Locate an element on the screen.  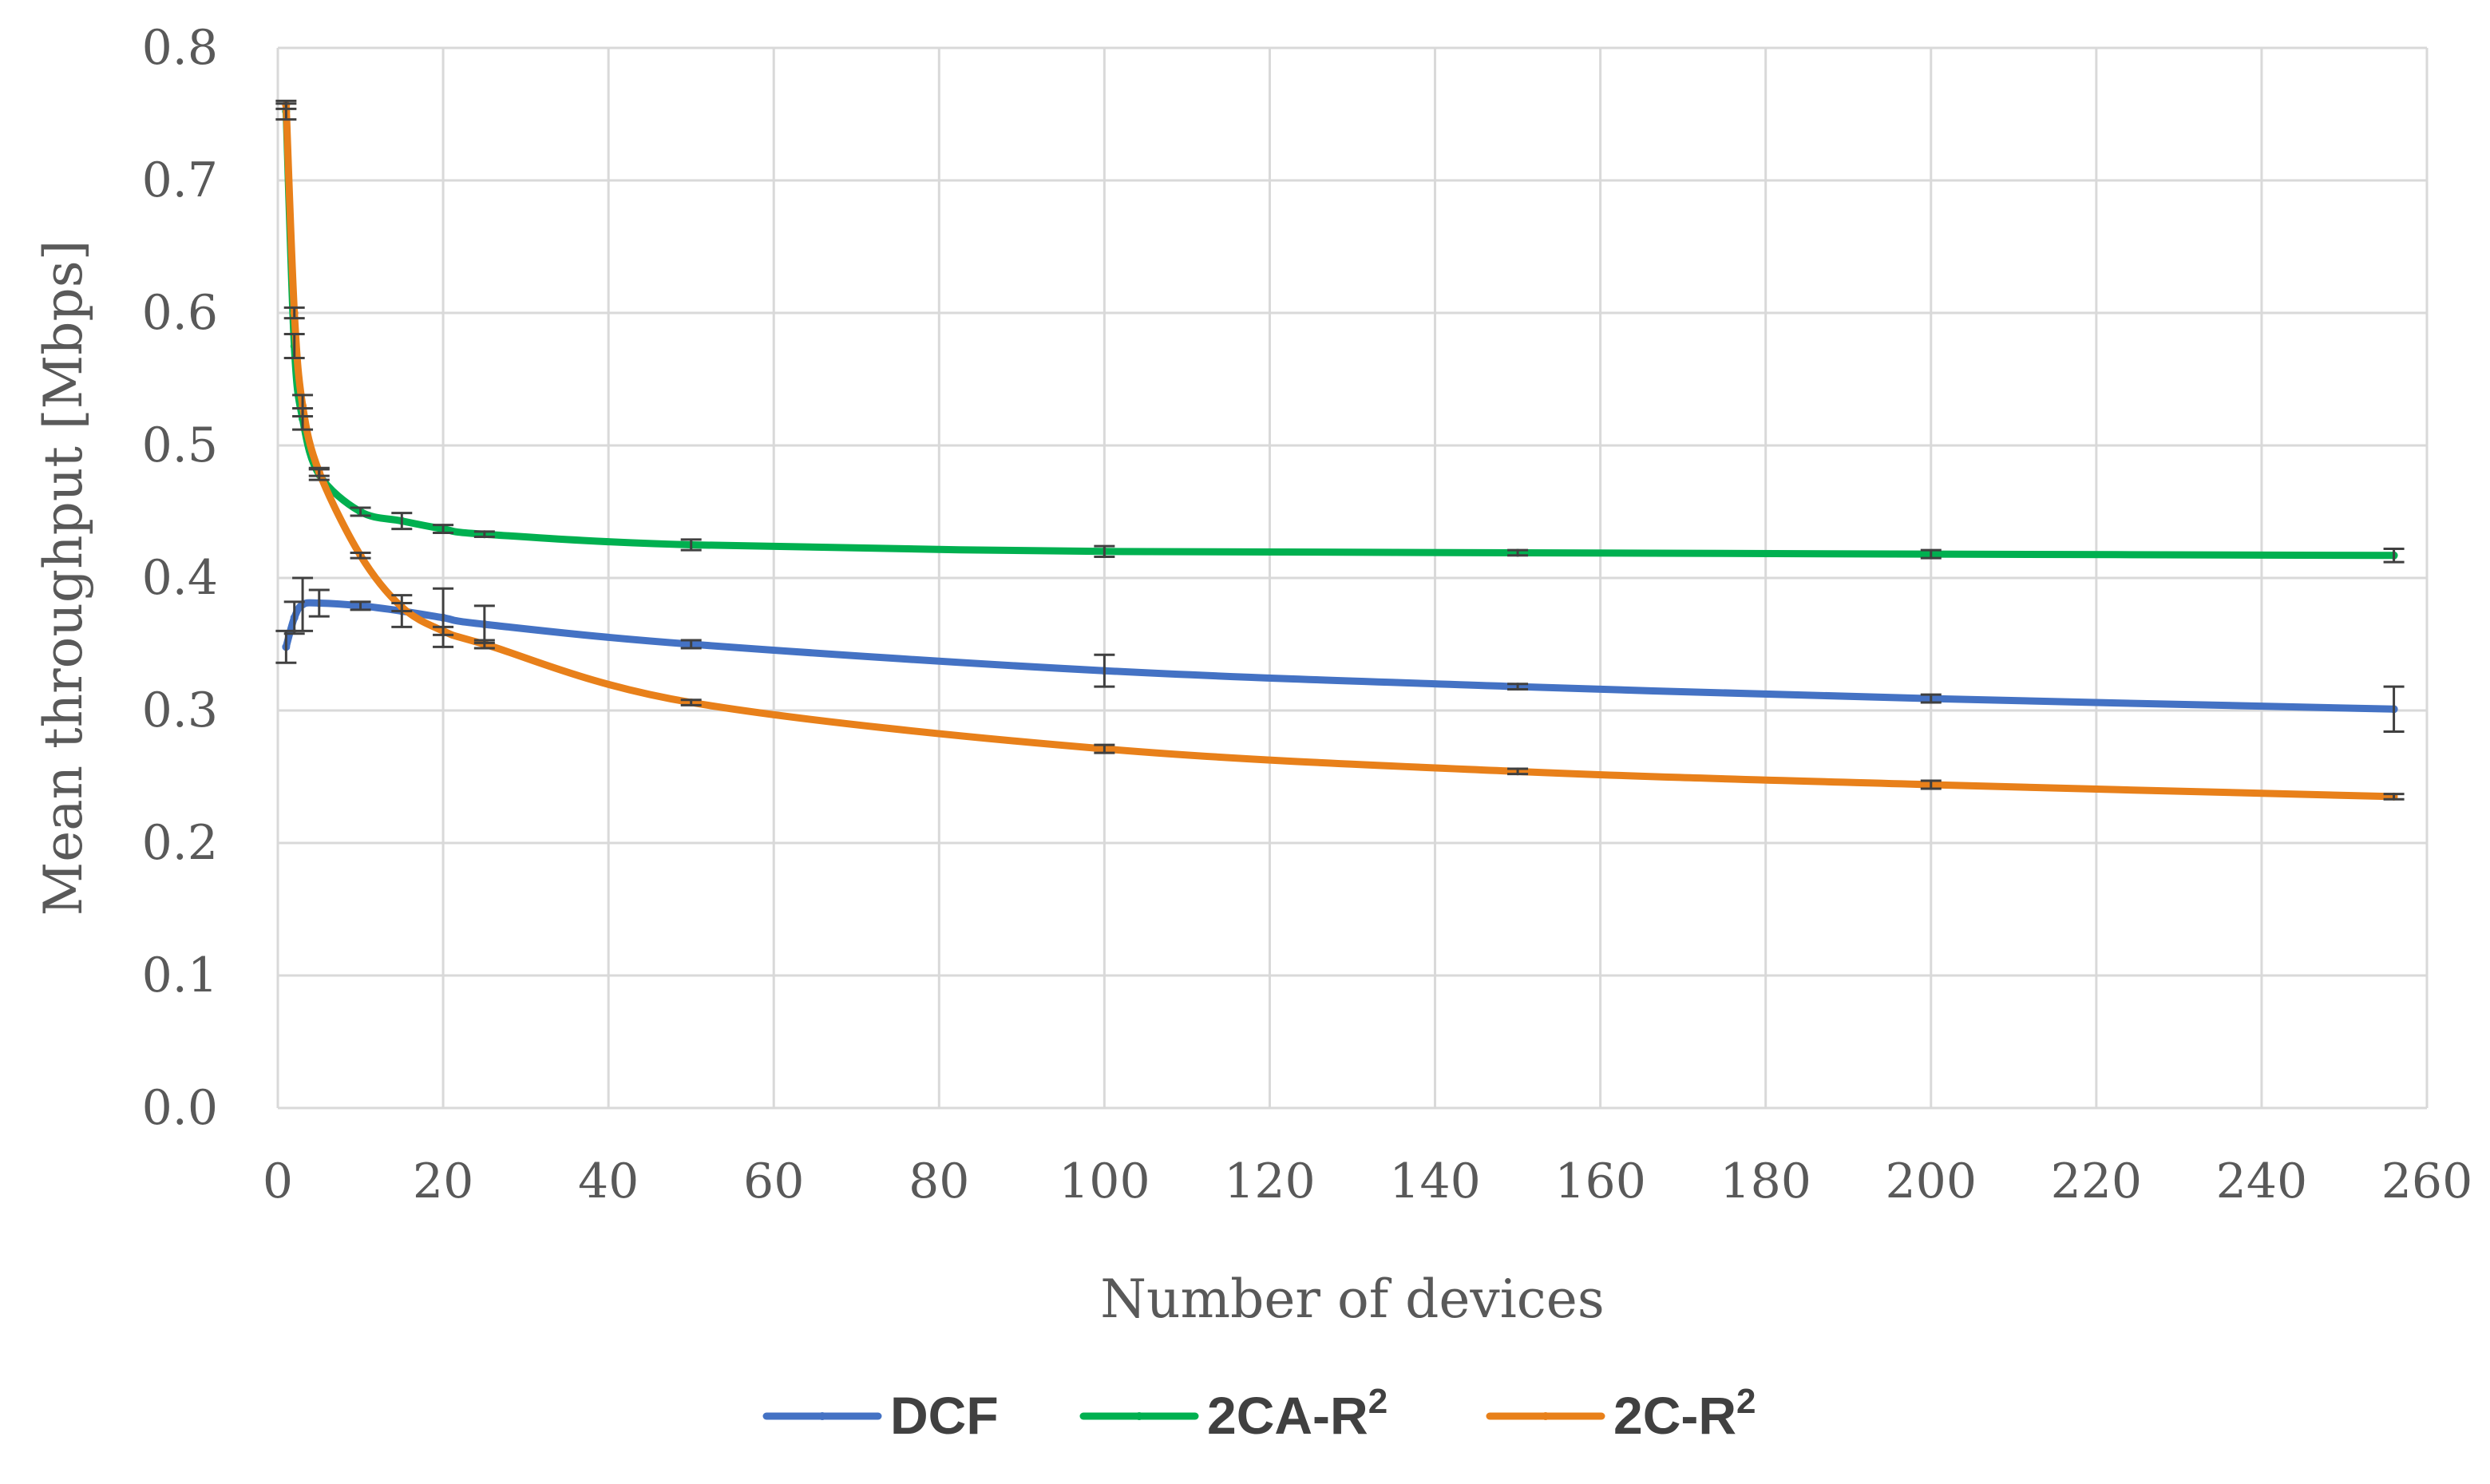
x-tick-label: 260 is located at coordinates (2427, 1181).